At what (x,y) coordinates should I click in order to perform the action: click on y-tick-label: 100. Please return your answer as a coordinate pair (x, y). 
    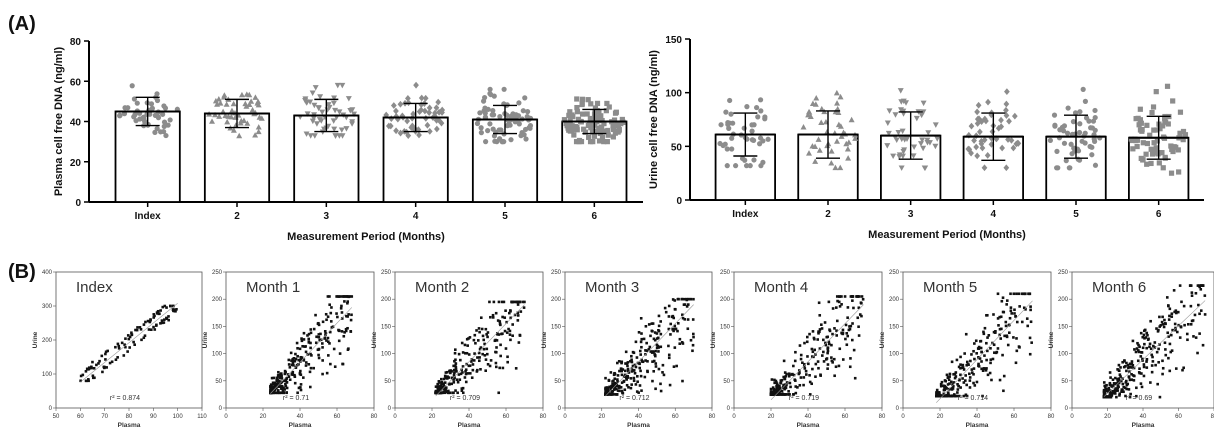
    Looking at the image, I should click on (894, 355).